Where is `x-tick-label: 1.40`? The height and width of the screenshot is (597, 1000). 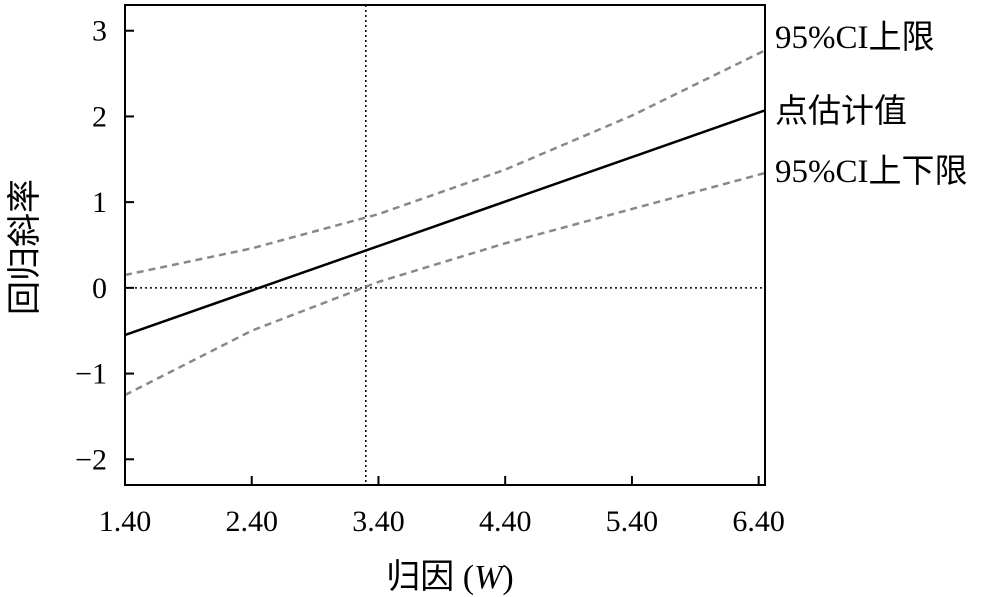
x-tick-label: 1.40 is located at coordinates (125, 521).